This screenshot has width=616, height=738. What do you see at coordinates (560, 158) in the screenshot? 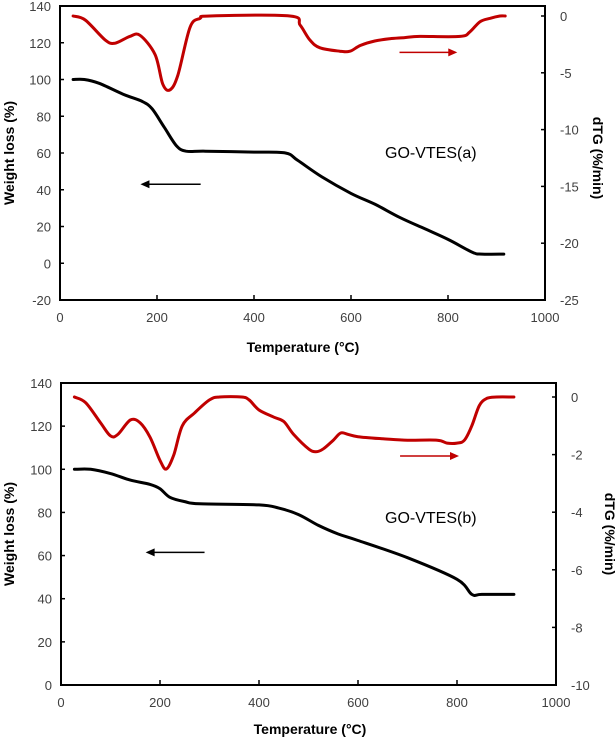
I see `y2-axis-ticks: -25 -20 -15 -10 -5 0` at bounding box center [560, 158].